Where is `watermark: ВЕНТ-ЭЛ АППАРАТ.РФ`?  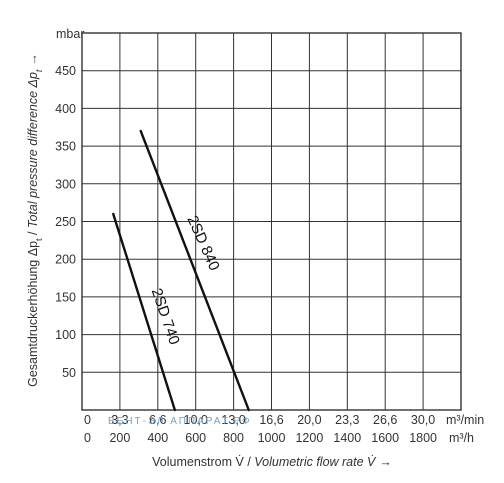
watermark: ВЕНТ-ЭЛ АППАРАТ.РФ is located at coordinates (180, 421).